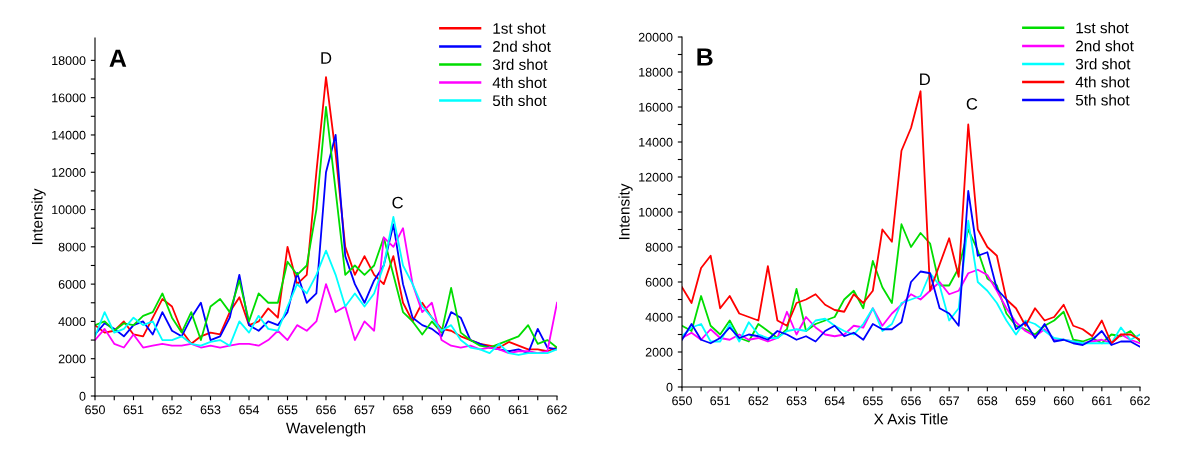 This screenshot has height=450, width=1178. Describe the element at coordinates (910, 419) in the screenshot. I see `x-axis-title: X Axis Title` at that location.